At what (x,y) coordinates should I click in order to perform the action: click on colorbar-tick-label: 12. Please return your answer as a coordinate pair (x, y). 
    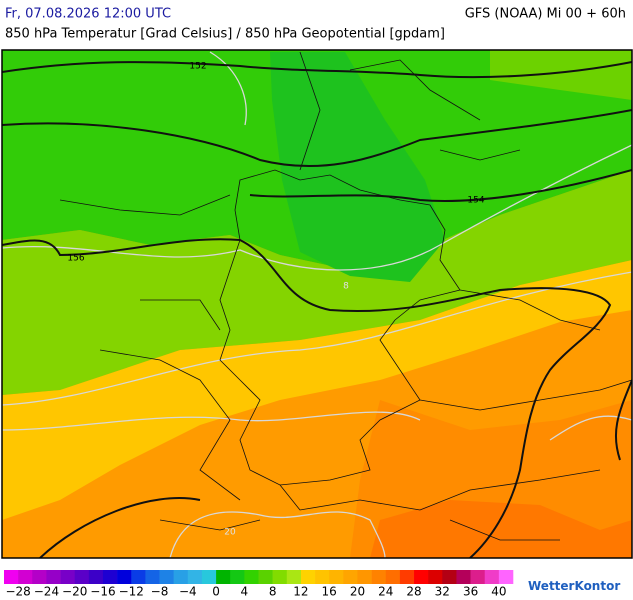
    Looking at the image, I should click on (300, 592).